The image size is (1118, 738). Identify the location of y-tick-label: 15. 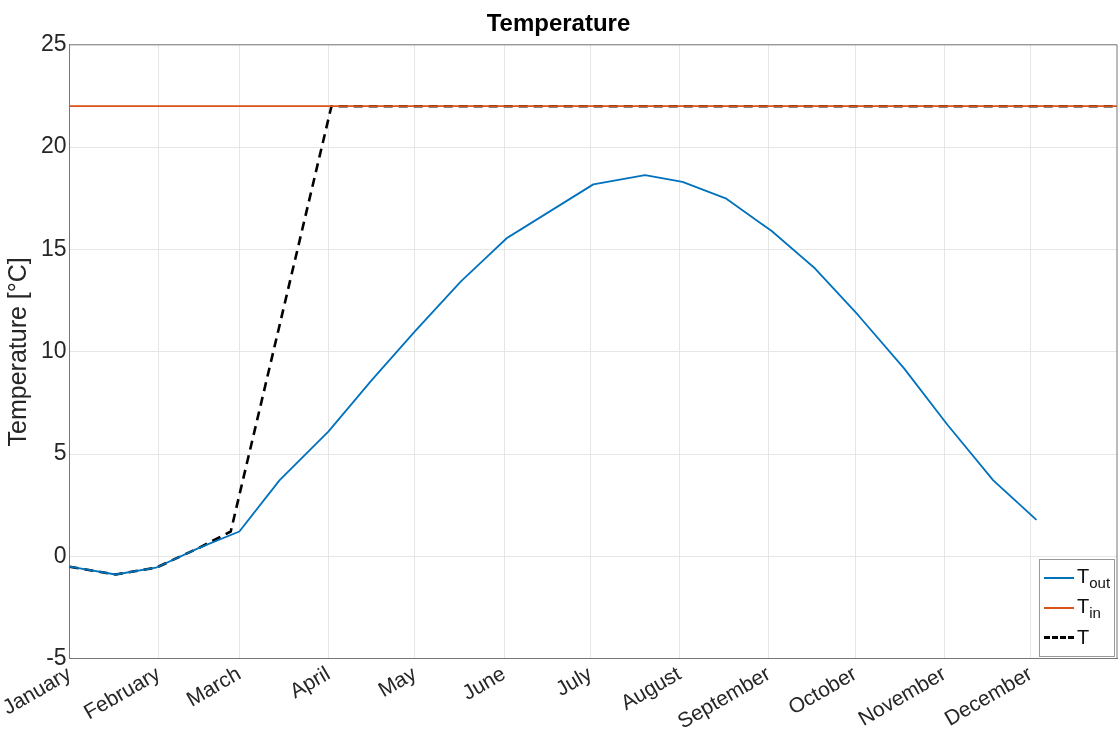
(53, 247).